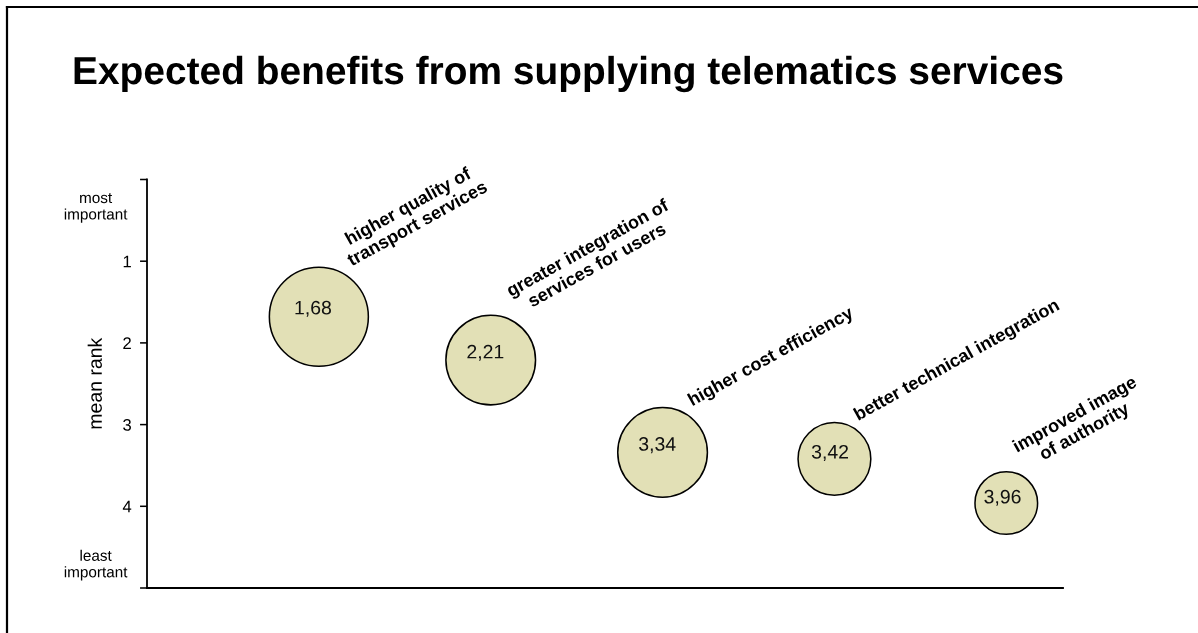 The image size is (1198, 633). Describe the element at coordinates (94, 383) in the screenshot. I see `y-axis-title: mean rank` at that location.